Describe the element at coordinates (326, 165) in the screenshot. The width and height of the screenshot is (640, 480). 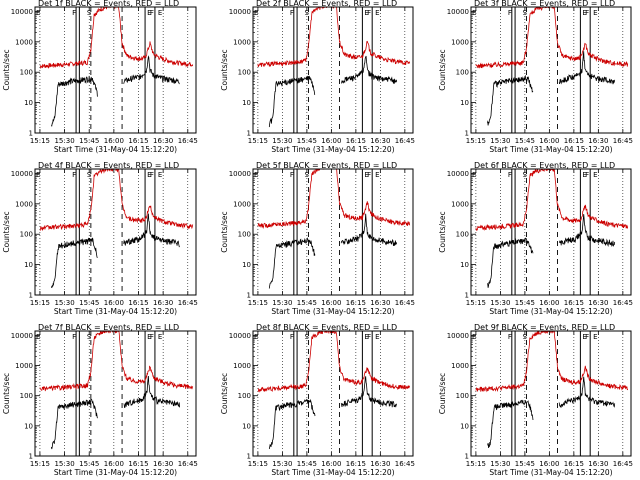
I see `panel-title: Det 5f BLACK = Events, RED = LLD` at that location.